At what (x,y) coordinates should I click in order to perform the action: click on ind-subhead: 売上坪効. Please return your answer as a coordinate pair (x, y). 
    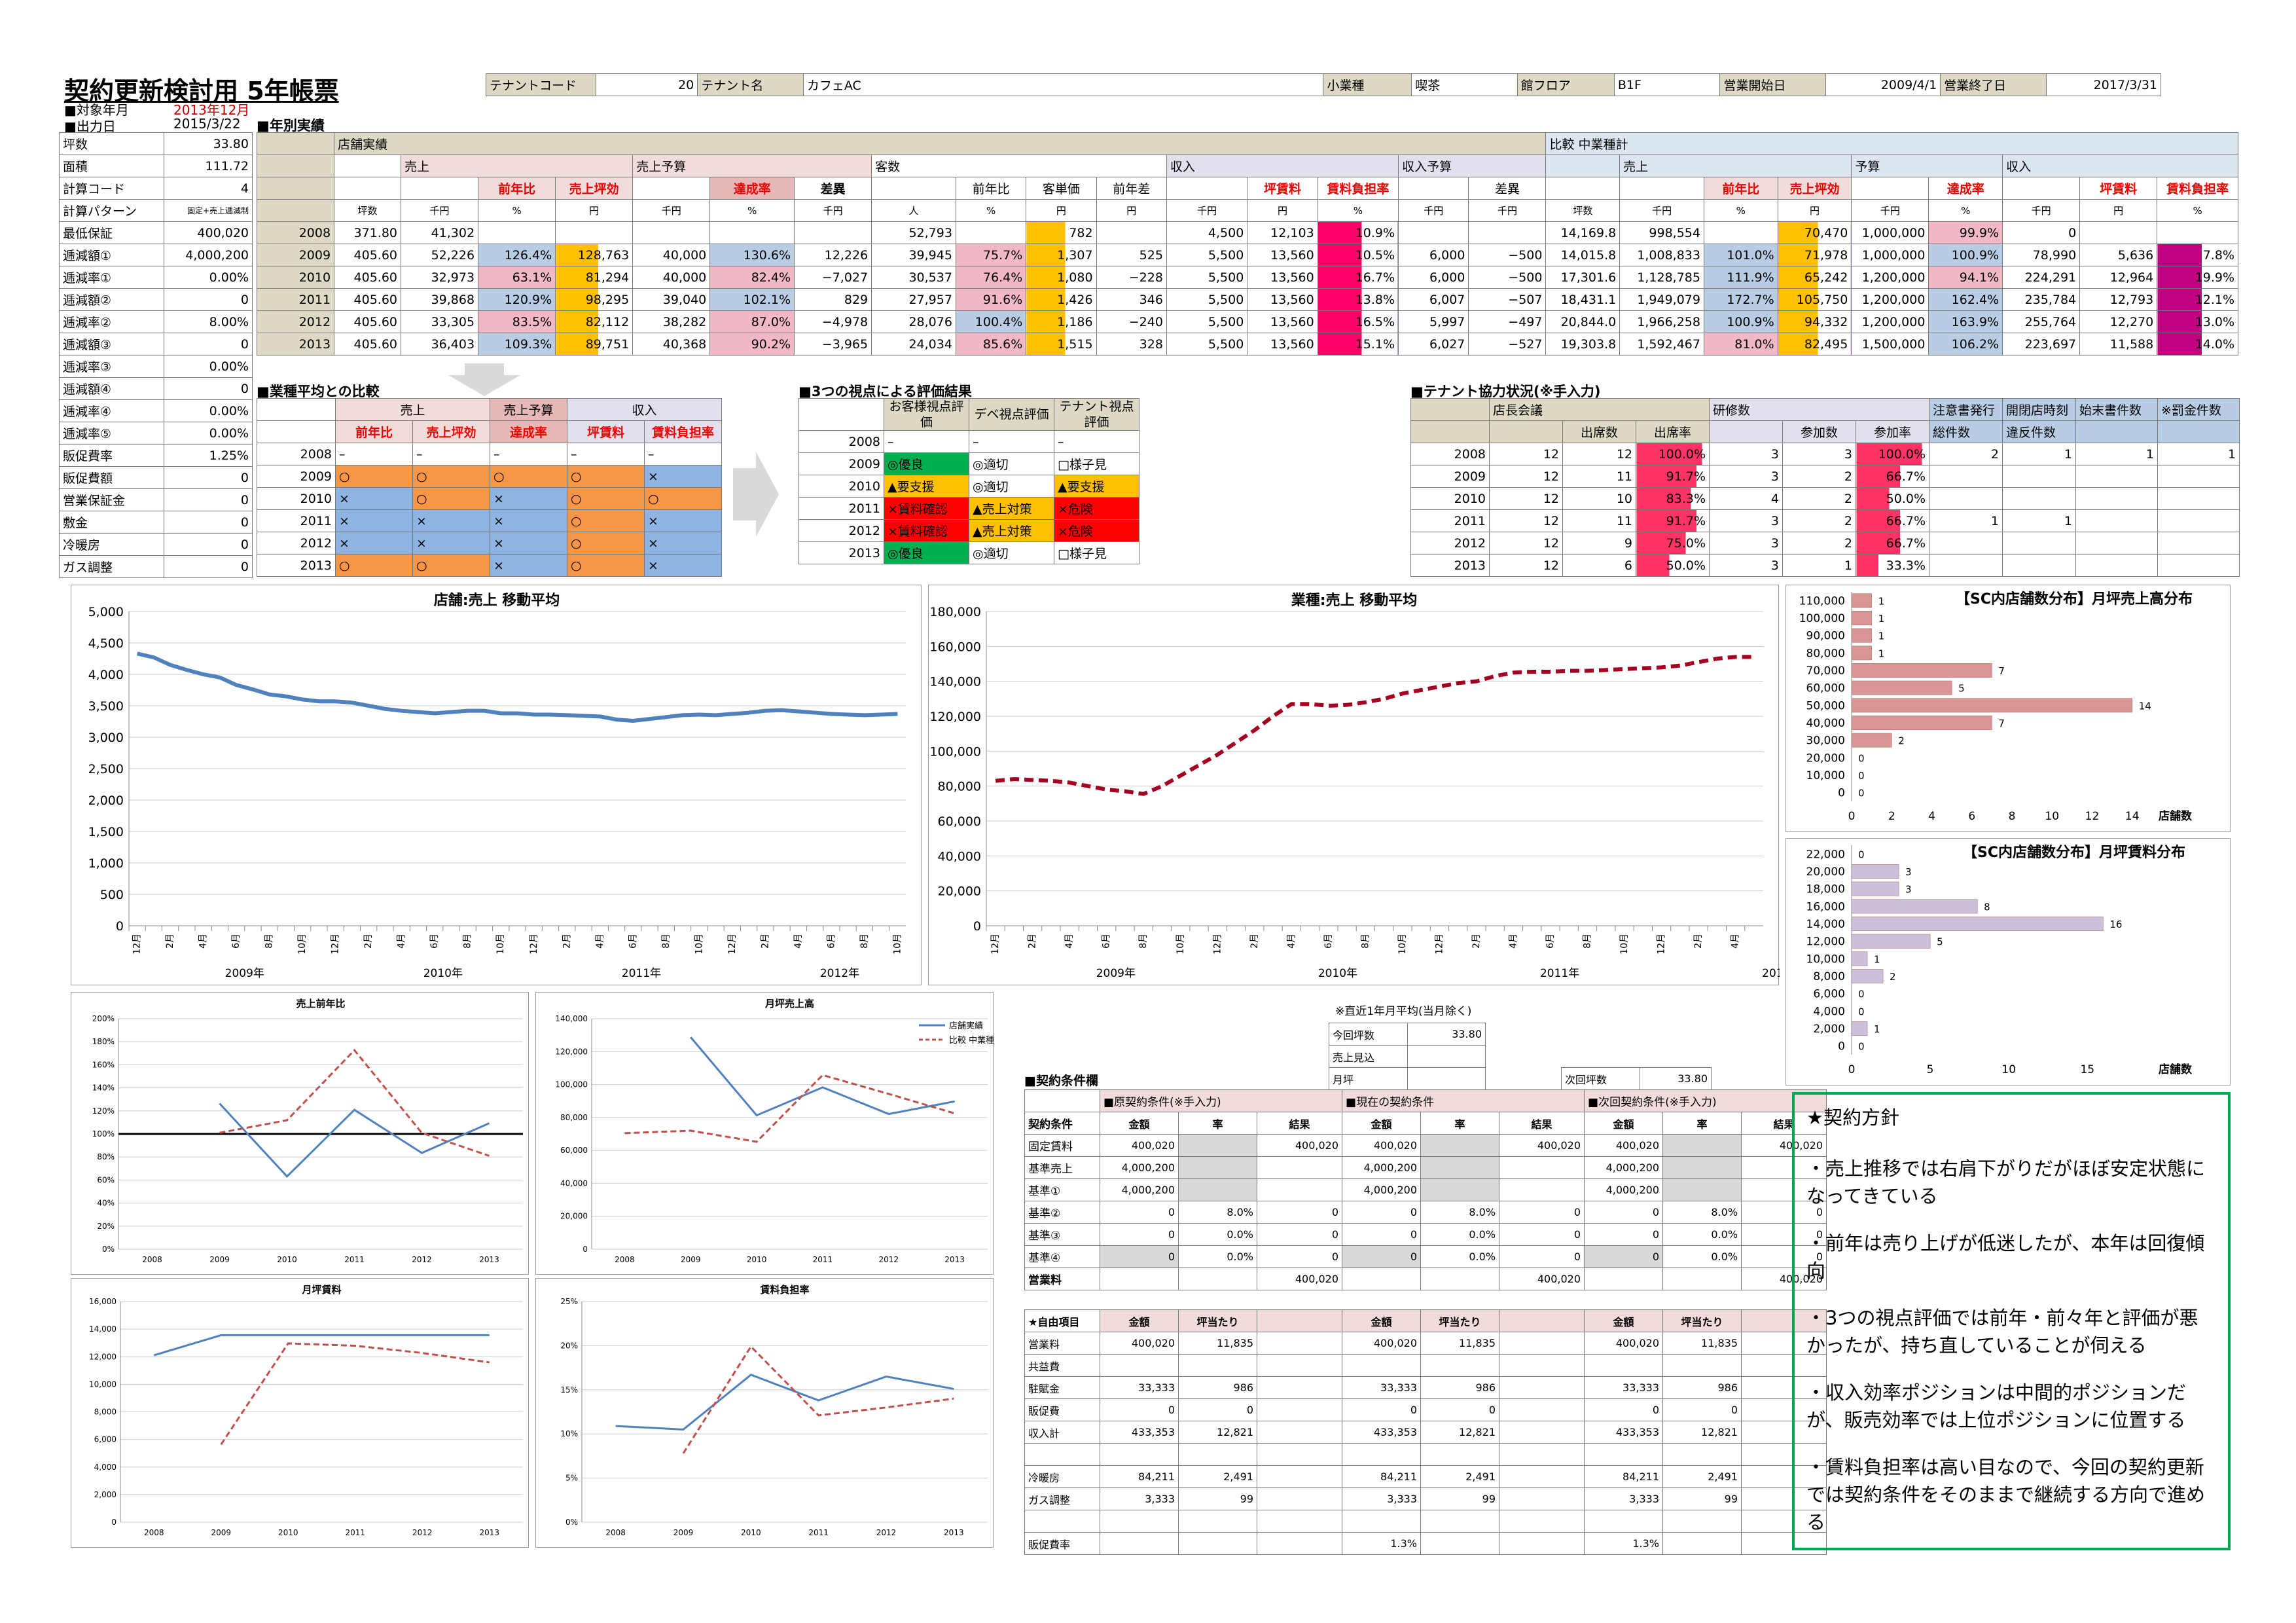
    Looking at the image, I should click on (451, 431).